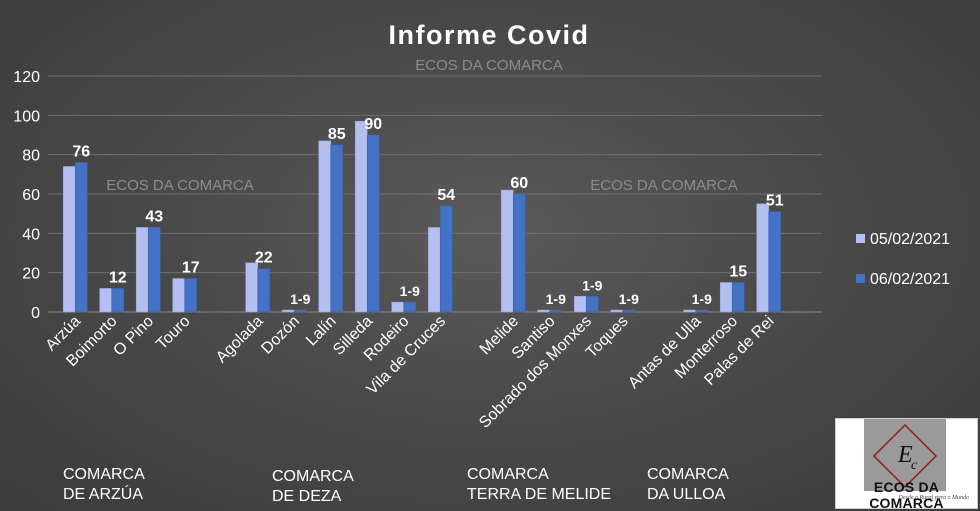  Describe the element at coordinates (446, 195) in the screenshot. I see `data-label: 54` at that location.